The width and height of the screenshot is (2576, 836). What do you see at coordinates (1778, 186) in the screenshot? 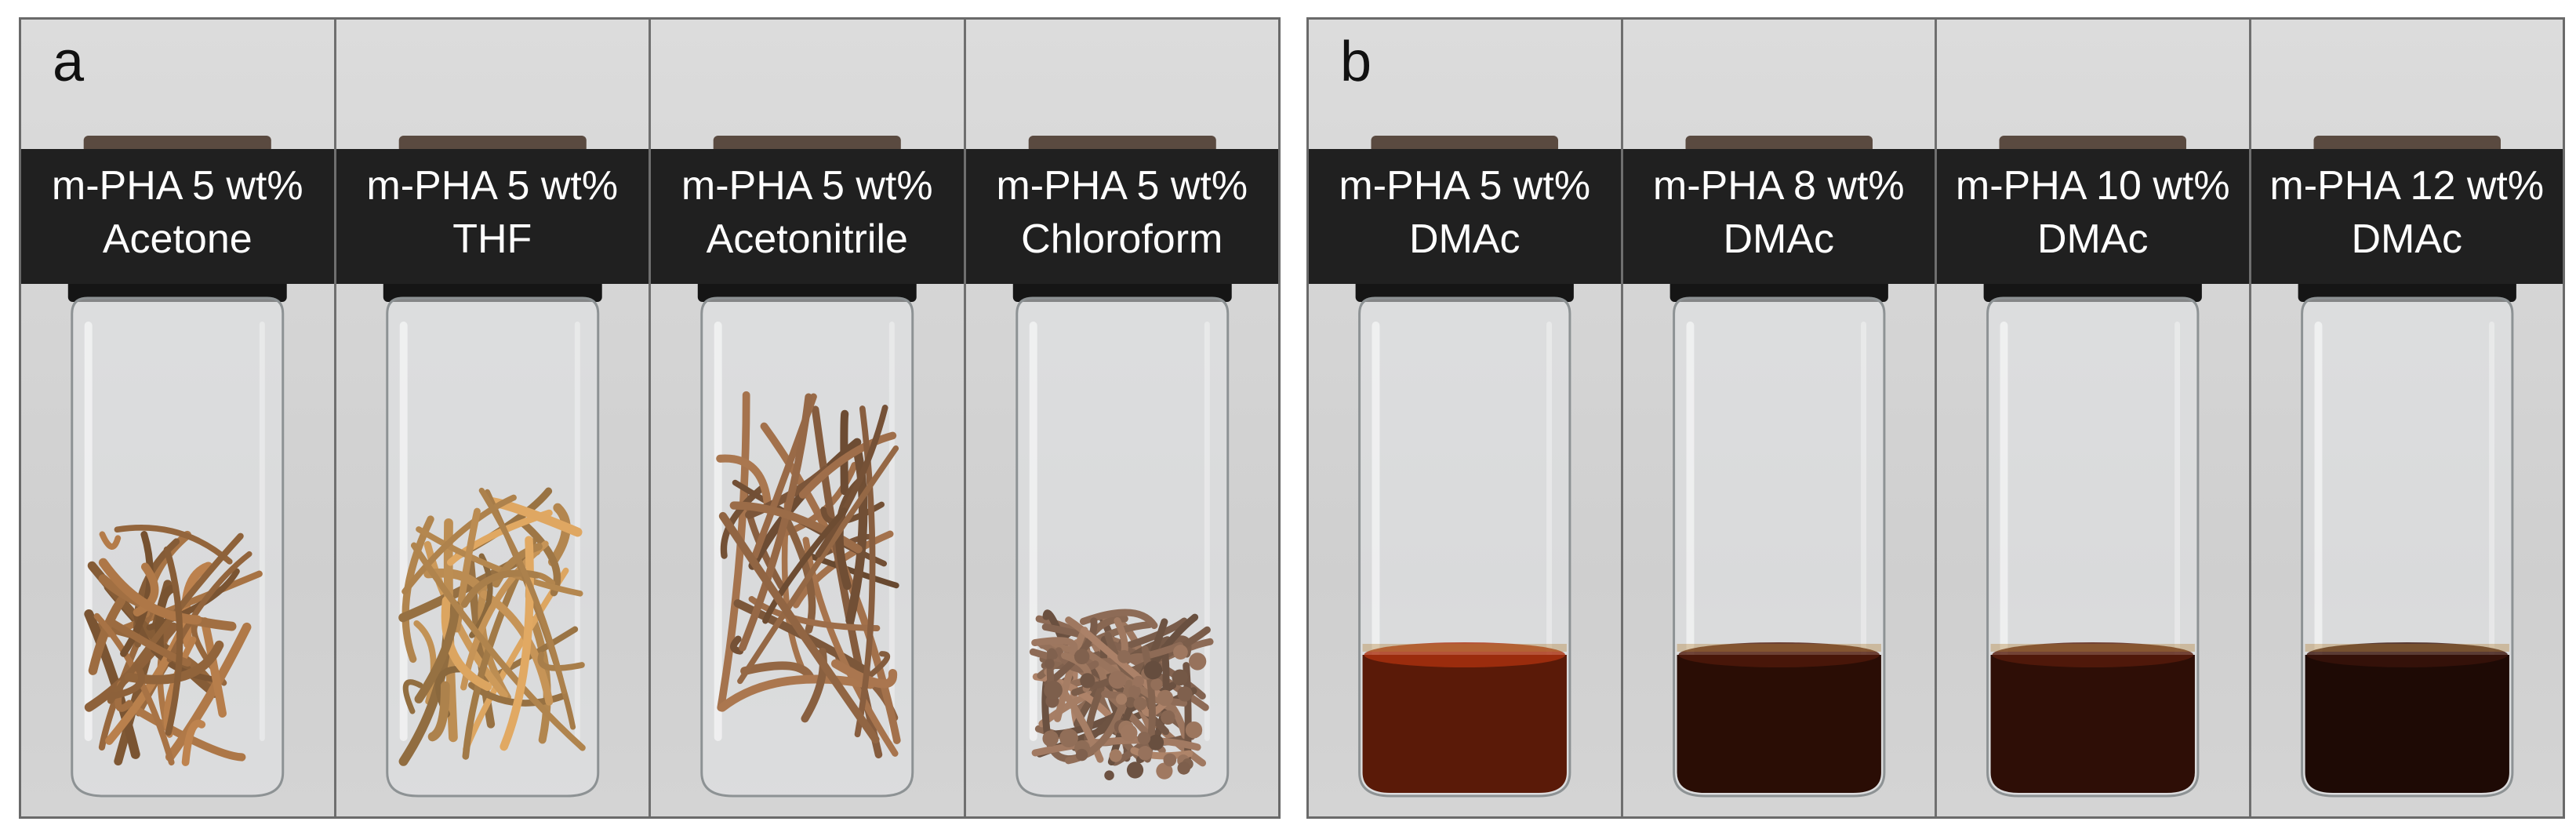
I see `concentration-text: m-PHA 8 wt%` at bounding box center [1778, 186].